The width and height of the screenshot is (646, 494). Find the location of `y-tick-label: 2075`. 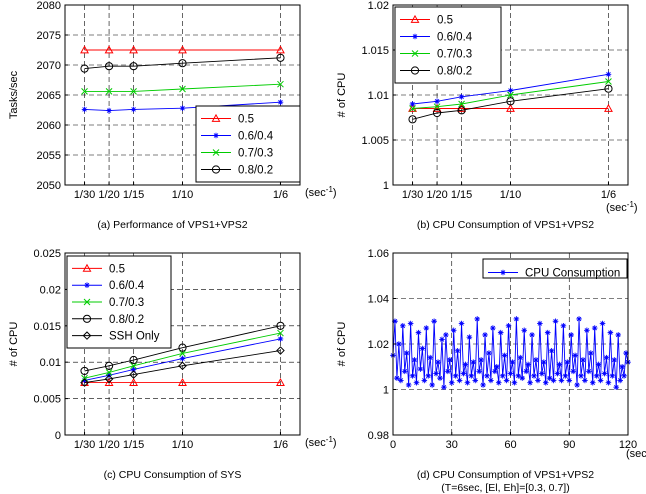

y-tick-label: 2075 is located at coordinates (49, 36).